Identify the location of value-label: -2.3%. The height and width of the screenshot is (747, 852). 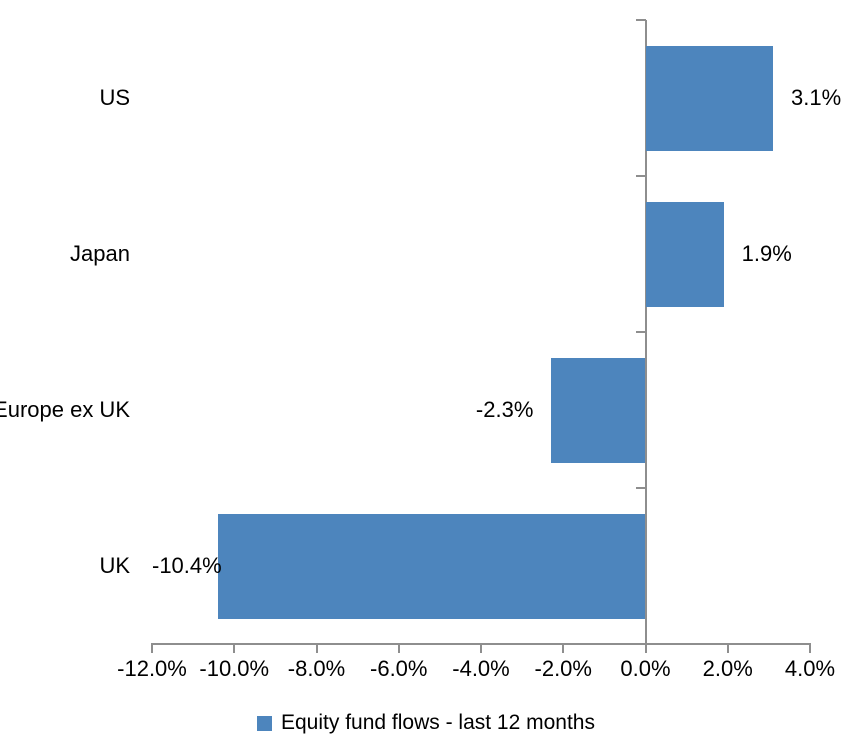
(504, 409).